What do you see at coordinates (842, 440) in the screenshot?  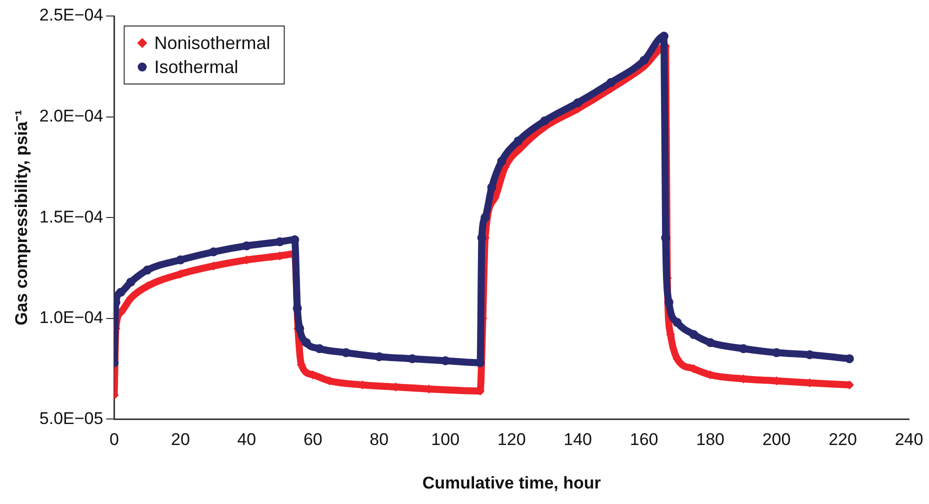 I see `x-tick-label: 220` at bounding box center [842, 440].